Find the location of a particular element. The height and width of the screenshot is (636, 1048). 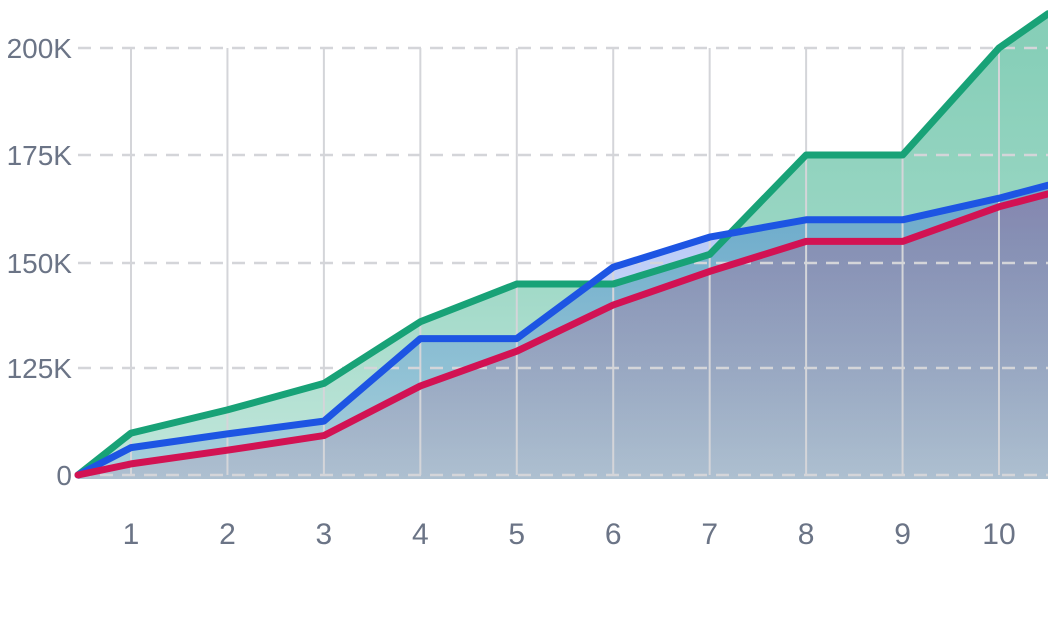

y-axis-tick-label: 150K is located at coordinates (40, 263).